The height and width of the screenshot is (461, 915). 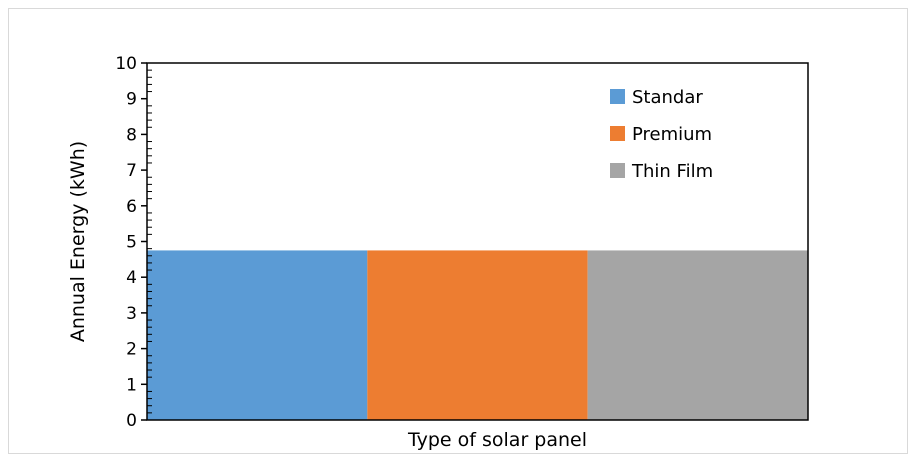 What do you see at coordinates (617, 170) in the screenshot?
I see `legend-swatch-thin-film` at bounding box center [617, 170].